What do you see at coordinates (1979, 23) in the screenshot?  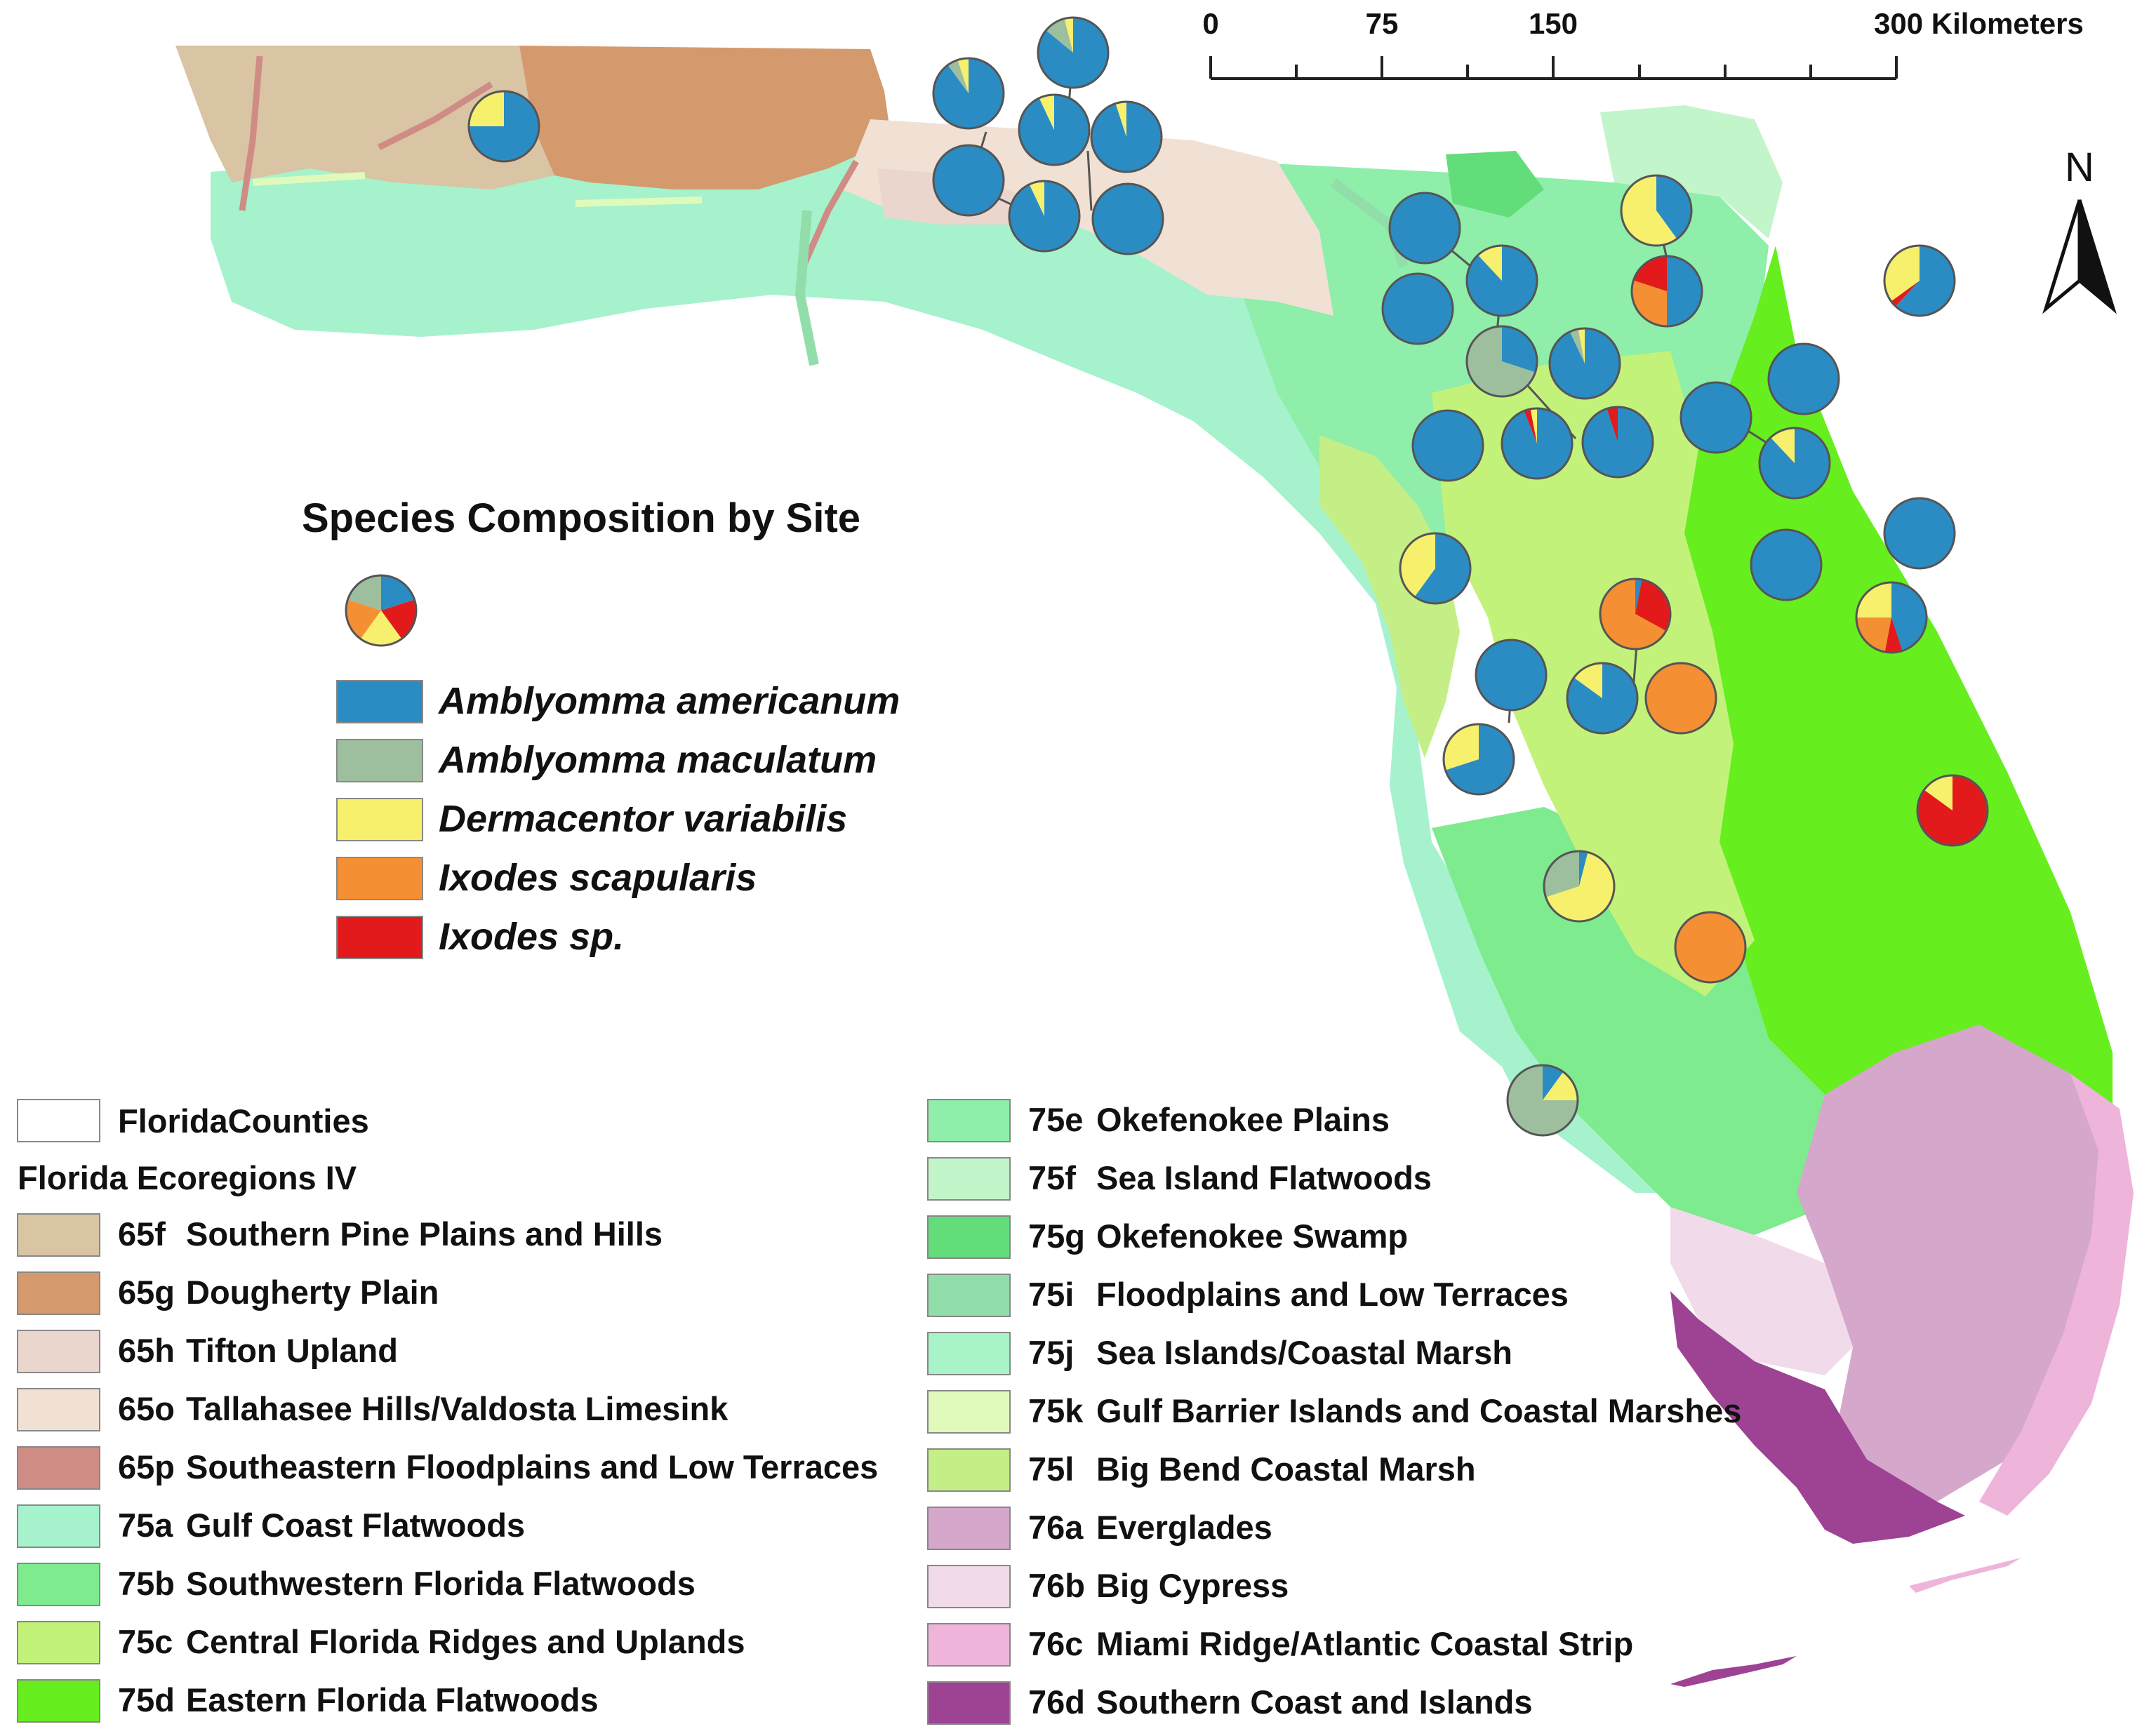 I see `scale-label-300: 300 Kilometers` at bounding box center [1979, 23].